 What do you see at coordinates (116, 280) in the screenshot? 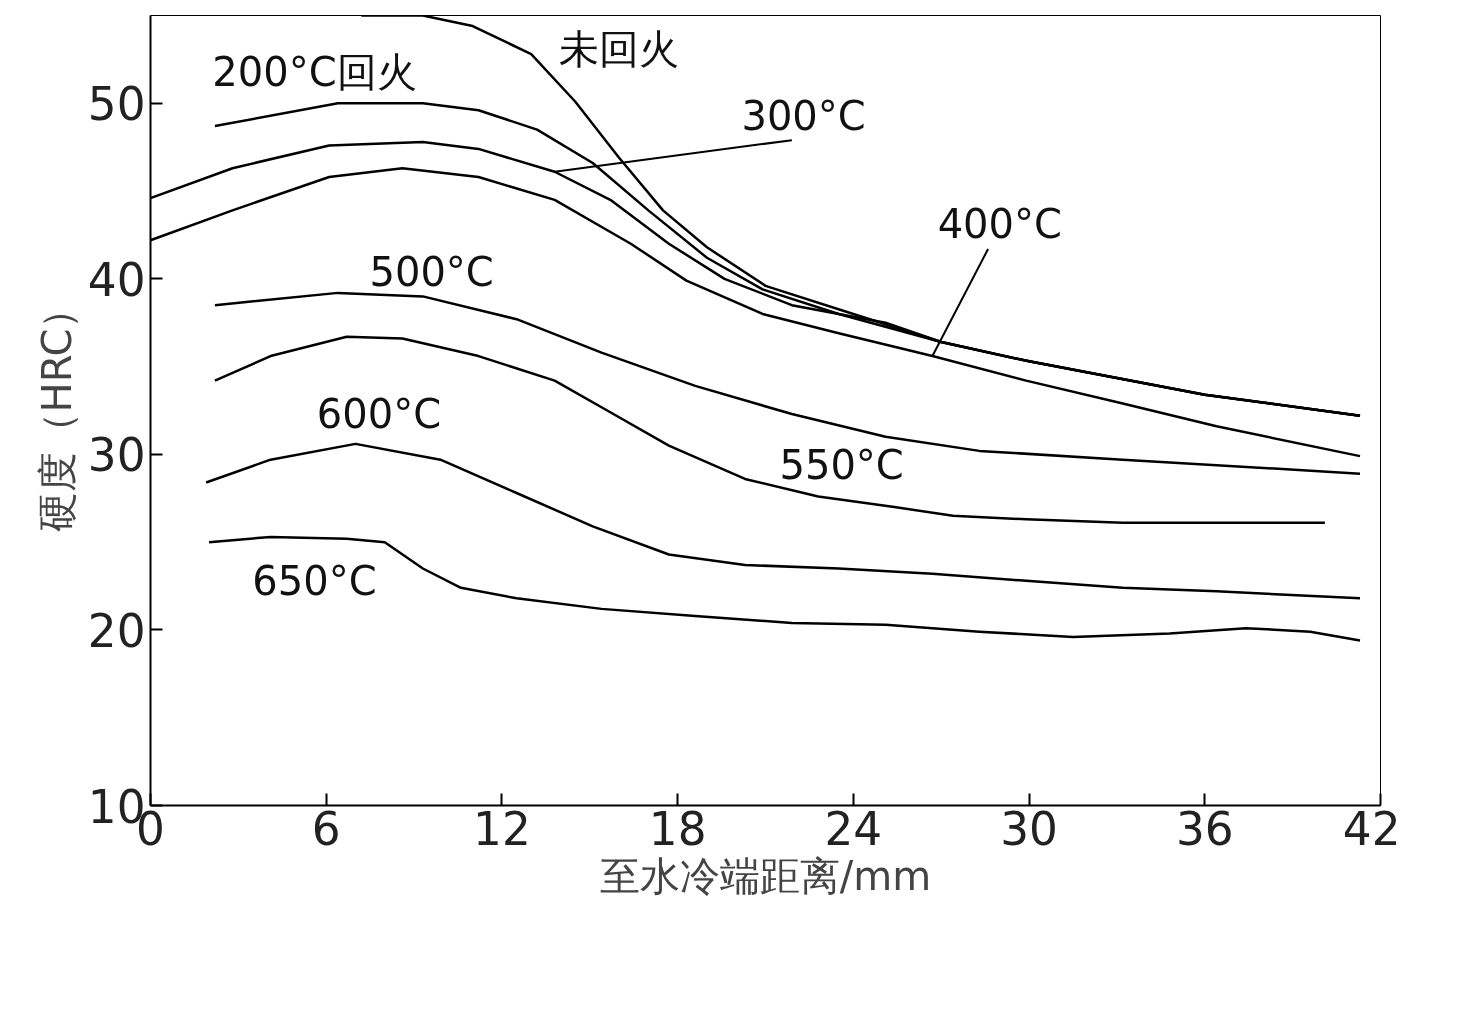
I see `y-tick-label: 40` at bounding box center [116, 280].